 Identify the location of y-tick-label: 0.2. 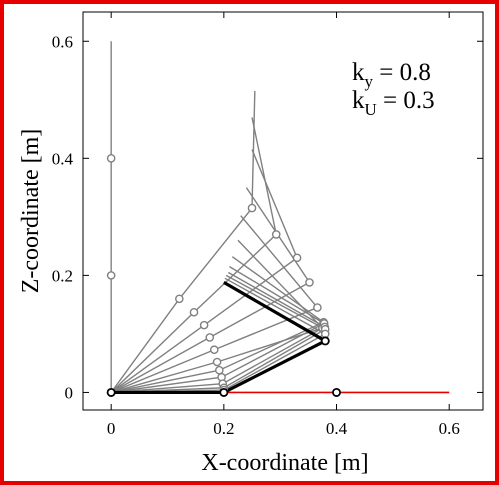
(62, 275).